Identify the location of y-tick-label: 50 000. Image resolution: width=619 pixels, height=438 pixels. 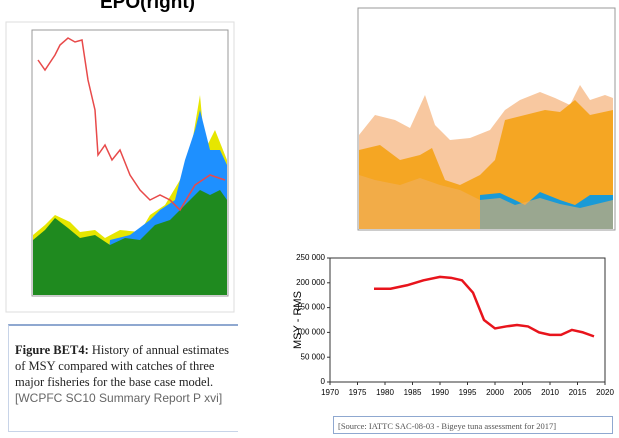
(313, 356).